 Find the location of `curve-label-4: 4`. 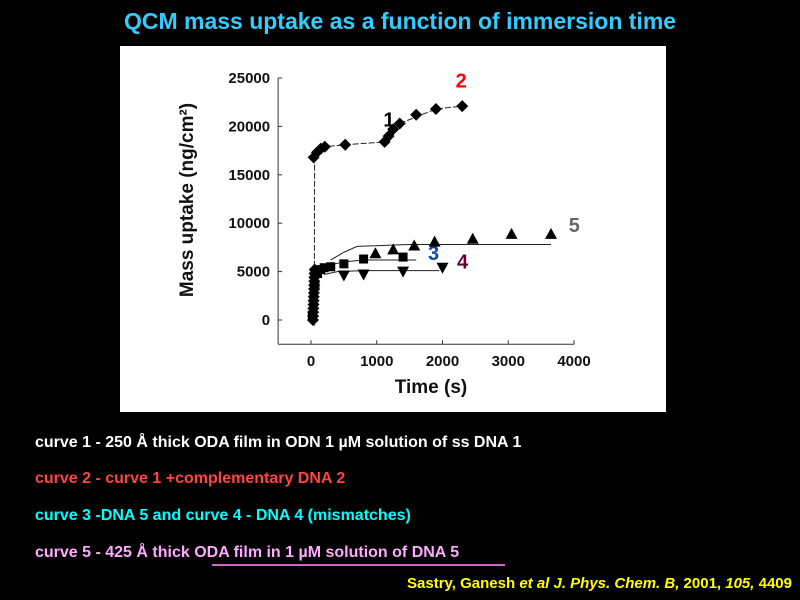

curve-label-4: 4 is located at coordinates (463, 263).